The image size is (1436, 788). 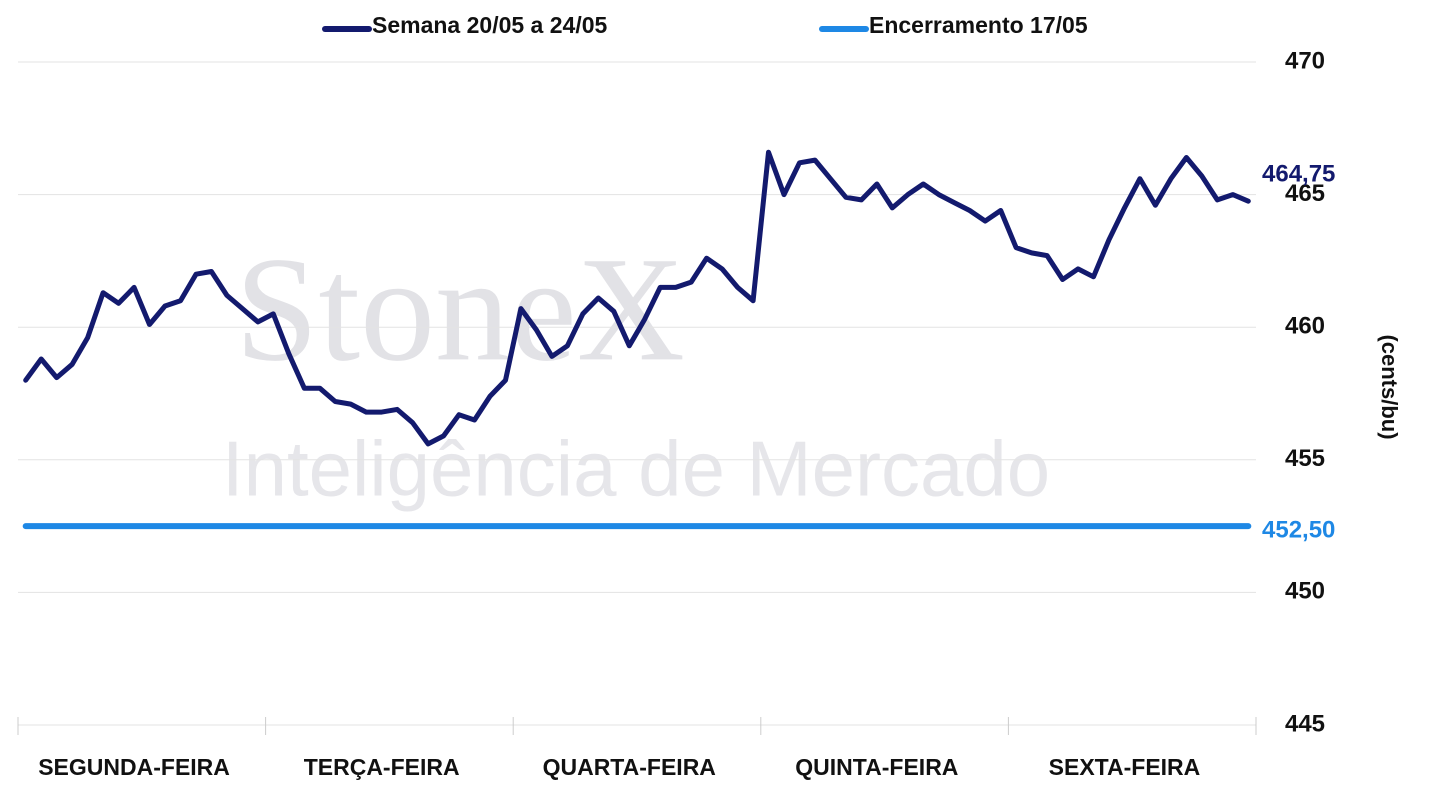 What do you see at coordinates (134, 767) in the screenshot?
I see `x-tick-label: SEGUNDA-FEIRA` at bounding box center [134, 767].